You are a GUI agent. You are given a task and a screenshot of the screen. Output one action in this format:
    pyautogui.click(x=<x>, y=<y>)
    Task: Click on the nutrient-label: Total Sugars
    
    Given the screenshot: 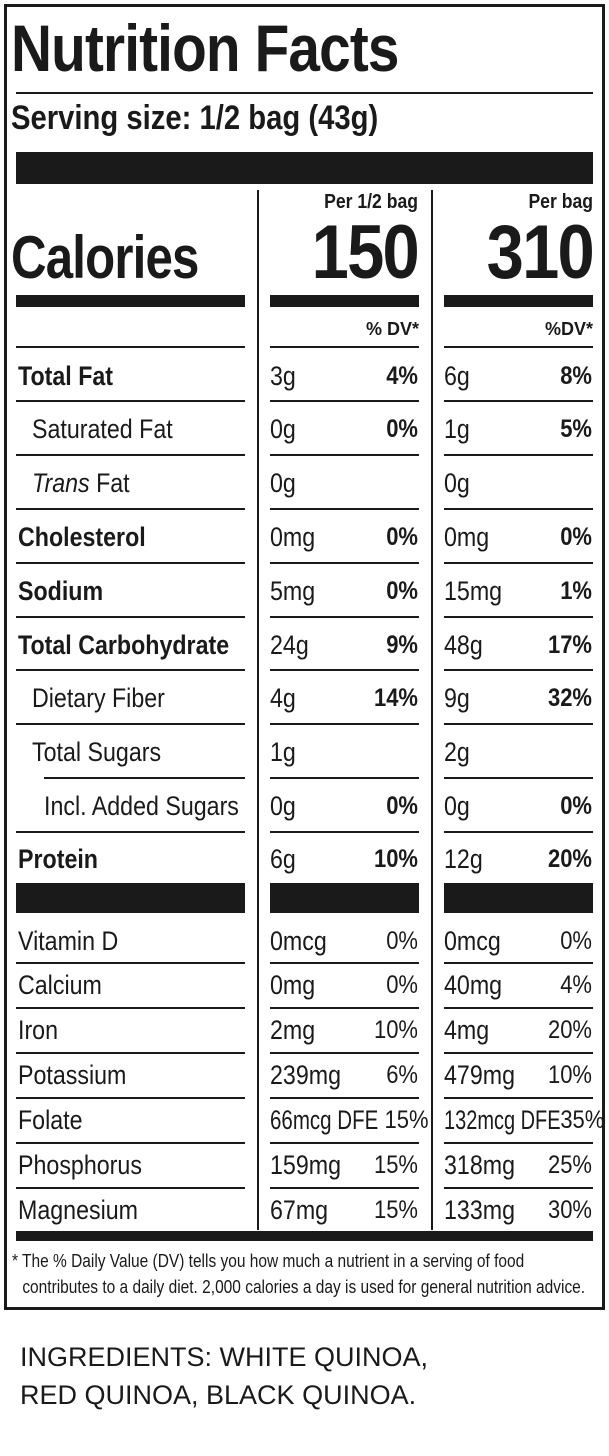 What is the action you would take?
    pyautogui.click(x=97, y=752)
    